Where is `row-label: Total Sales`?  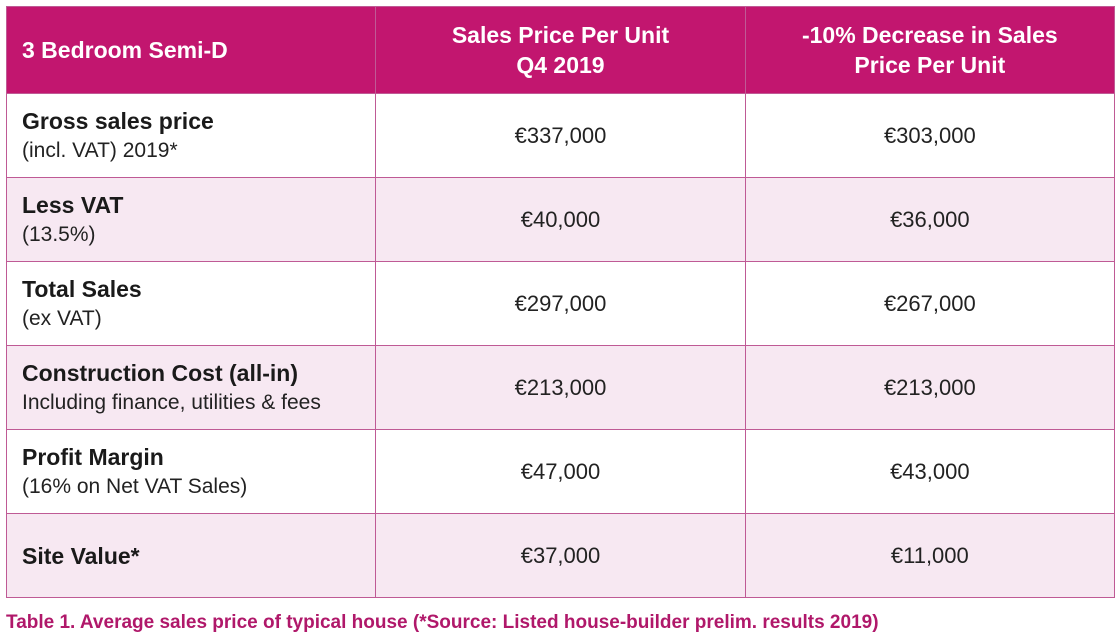 row-label: Total Sales is located at coordinates (82, 288).